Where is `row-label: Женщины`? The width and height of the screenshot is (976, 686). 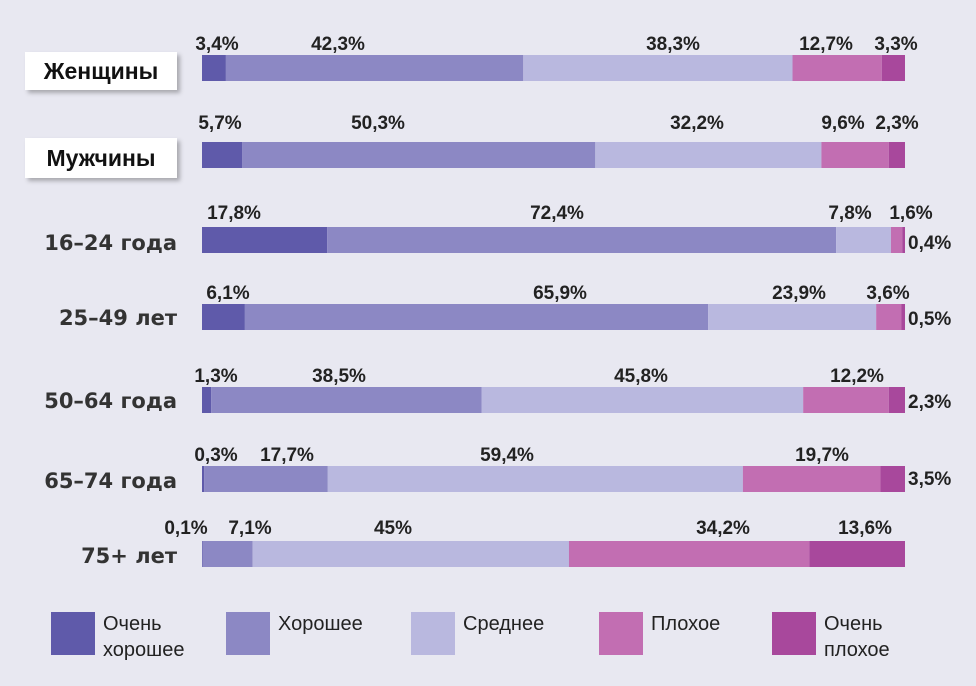 row-label: Женщины is located at coordinates (101, 71).